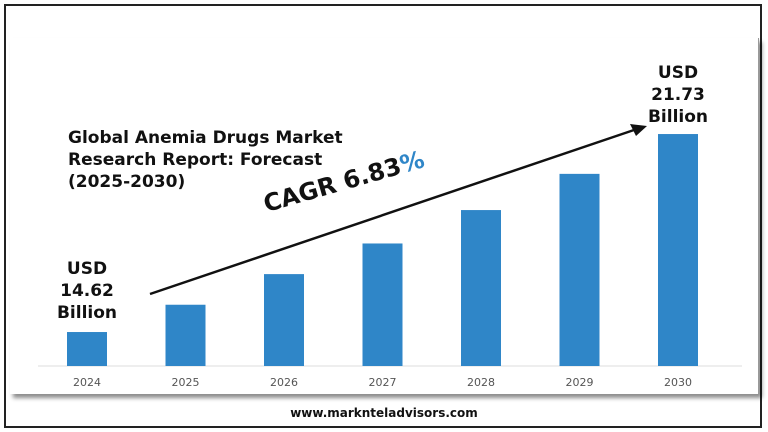  Describe the element at coordinates (678, 73) in the screenshot. I see `end-currency: USD` at that location.